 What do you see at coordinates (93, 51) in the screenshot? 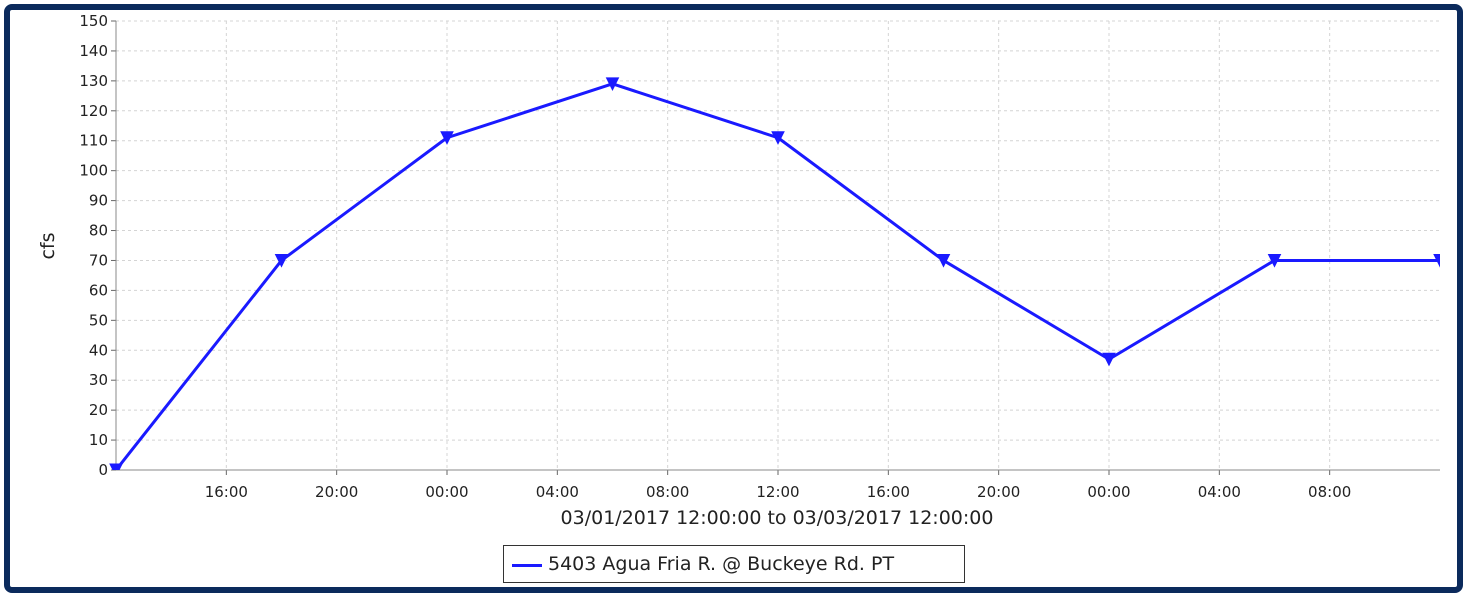
I see `y-tick-label: 140` at bounding box center [93, 51].